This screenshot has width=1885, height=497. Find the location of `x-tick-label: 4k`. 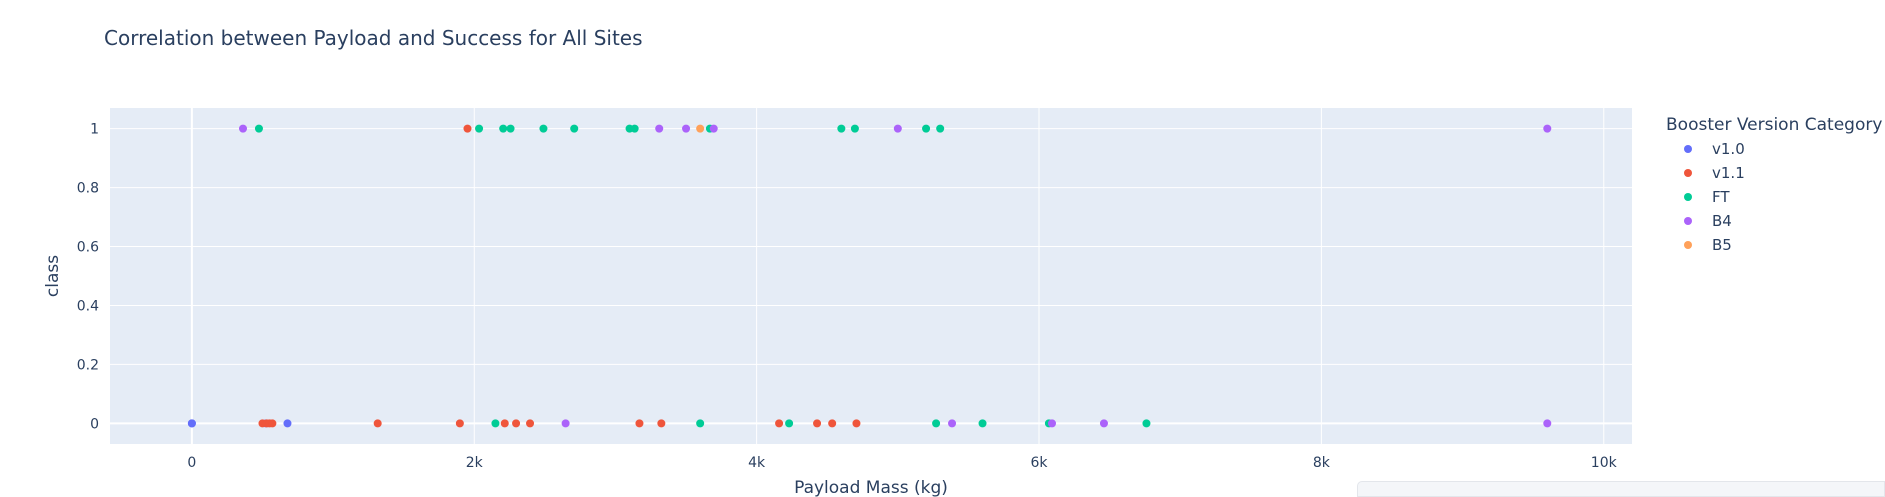

x-tick-label: 4k is located at coordinates (757, 463).